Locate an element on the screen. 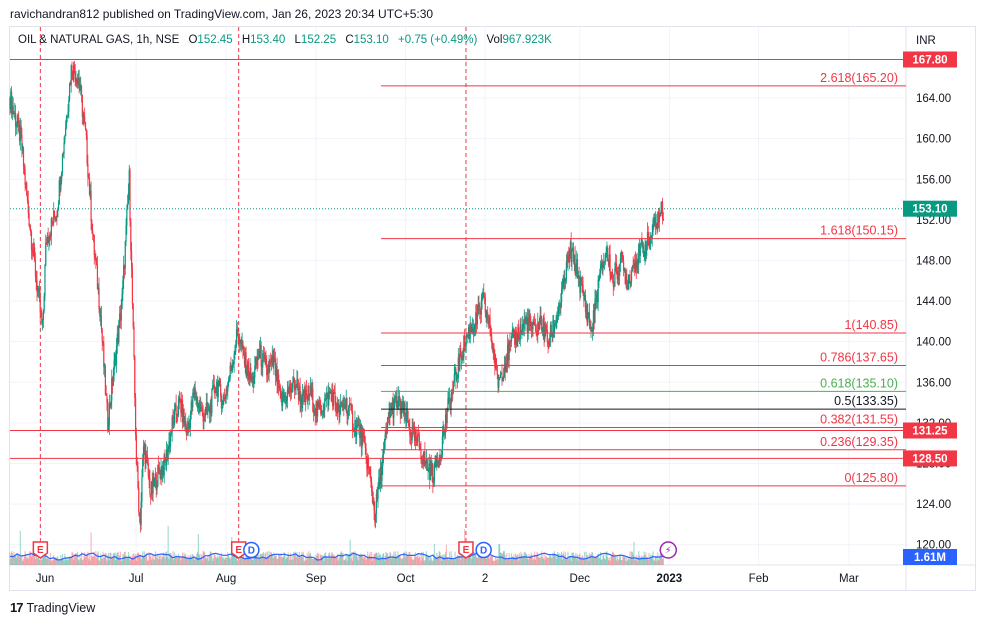 This screenshot has height=627, width=986. time-tick-label: Mar is located at coordinates (849, 579).